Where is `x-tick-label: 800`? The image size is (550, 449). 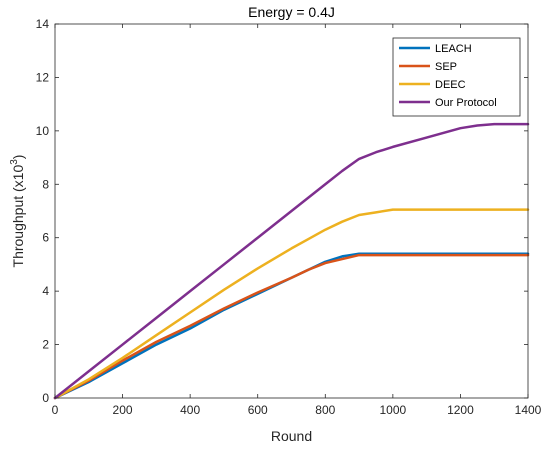 x-tick-label: 800 is located at coordinates (325, 410).